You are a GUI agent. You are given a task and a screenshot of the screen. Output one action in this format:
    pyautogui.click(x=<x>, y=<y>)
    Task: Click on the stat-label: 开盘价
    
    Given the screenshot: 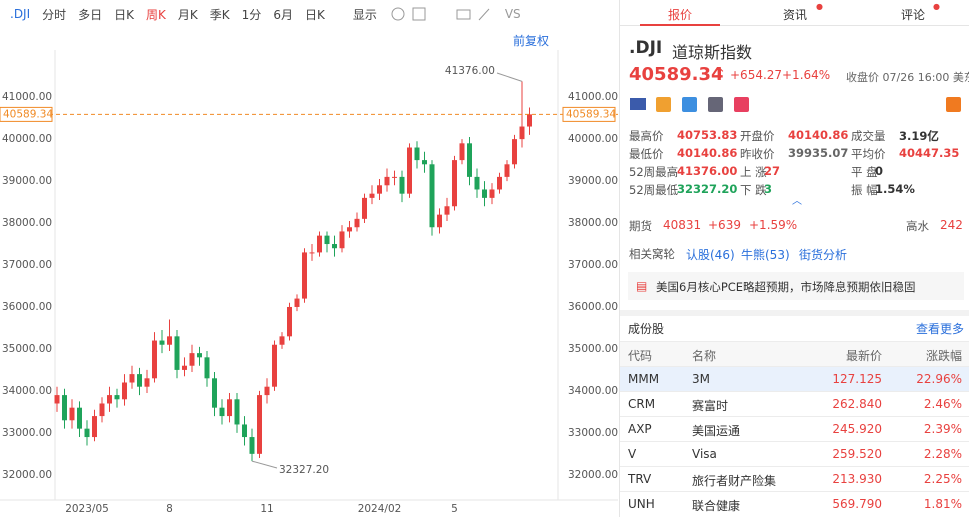 What is the action you would take?
    pyautogui.click(x=757, y=136)
    